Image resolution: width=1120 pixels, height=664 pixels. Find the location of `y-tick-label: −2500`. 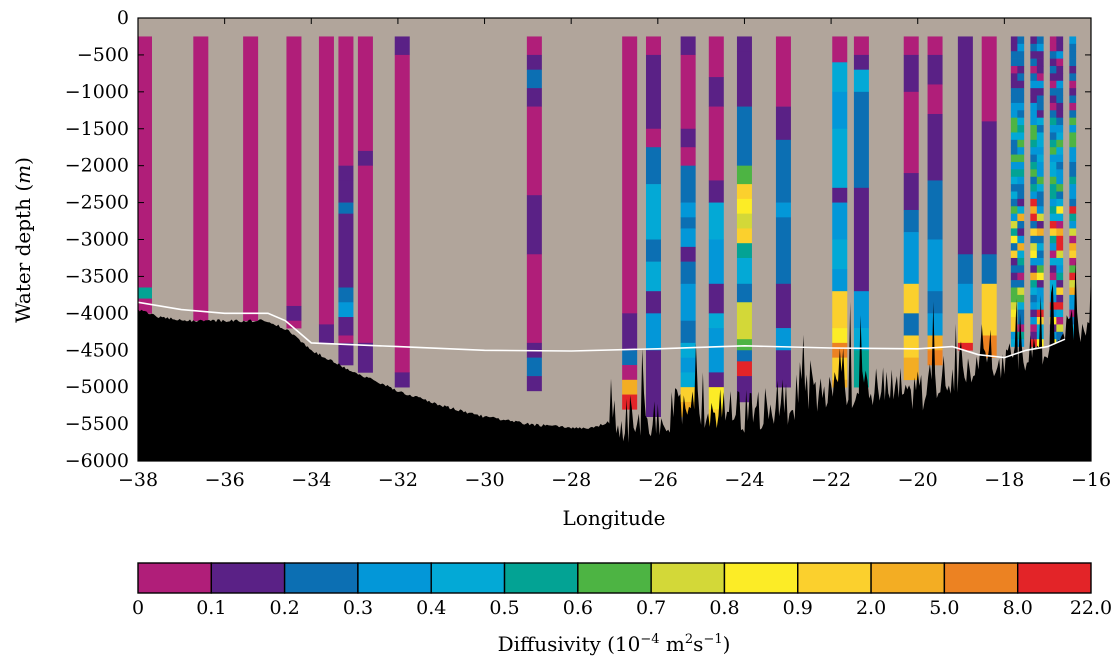

y-tick-label: −2500 is located at coordinates (97, 203).